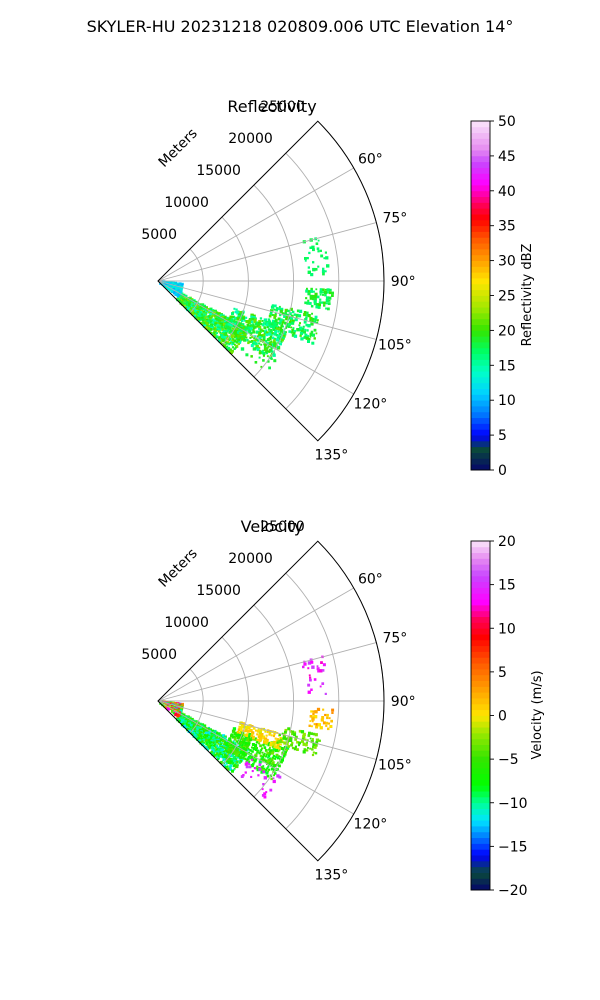  I want to click on azimuth-tick-label: 90°, so click(403, 702).